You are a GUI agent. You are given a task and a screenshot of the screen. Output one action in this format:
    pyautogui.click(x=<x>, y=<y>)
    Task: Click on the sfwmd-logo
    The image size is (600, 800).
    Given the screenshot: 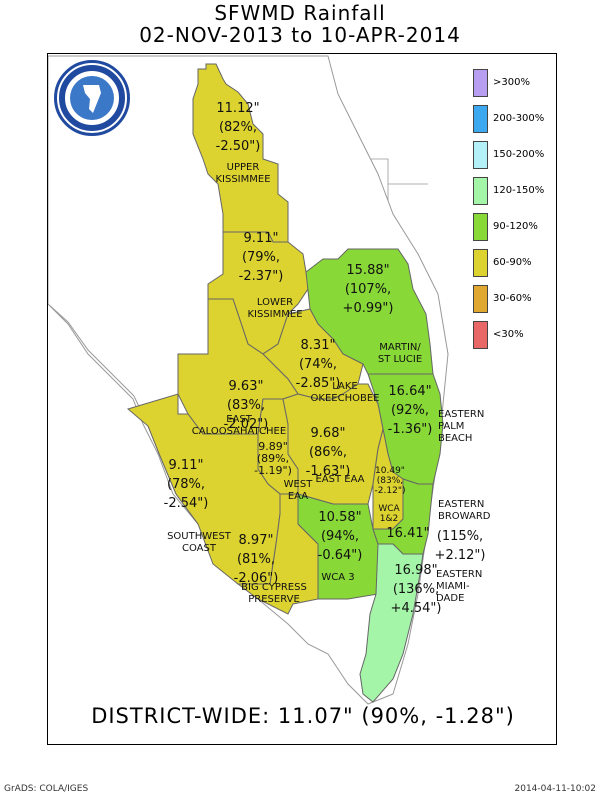 What is the action you would take?
    pyautogui.click(x=92, y=98)
    